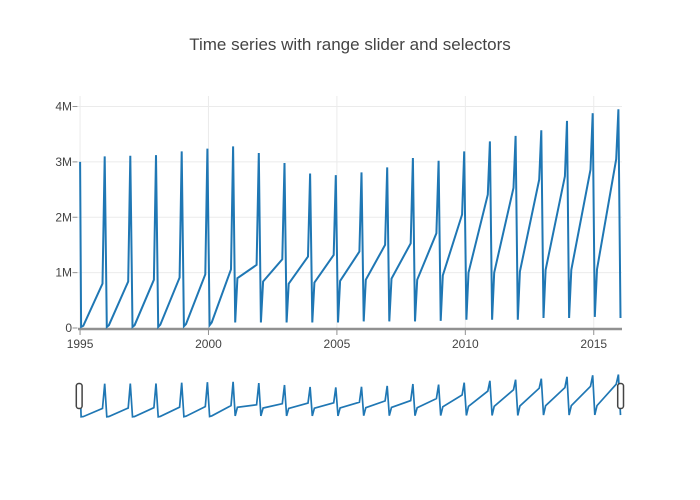 The height and width of the screenshot is (500, 700). I want to click on rangeslider-track, so click(350, 395).